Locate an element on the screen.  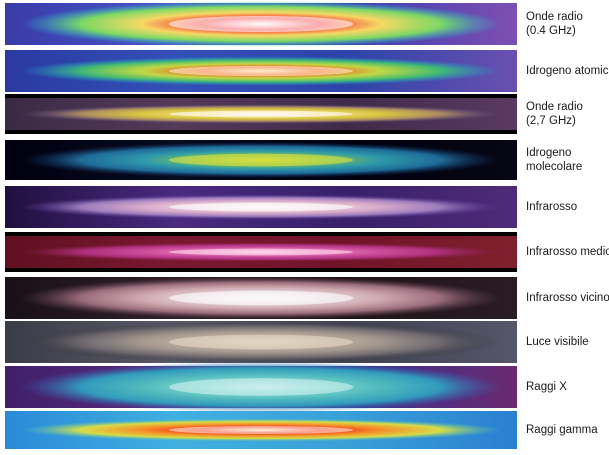
label-line: Luce visibile is located at coordinates (557, 342).